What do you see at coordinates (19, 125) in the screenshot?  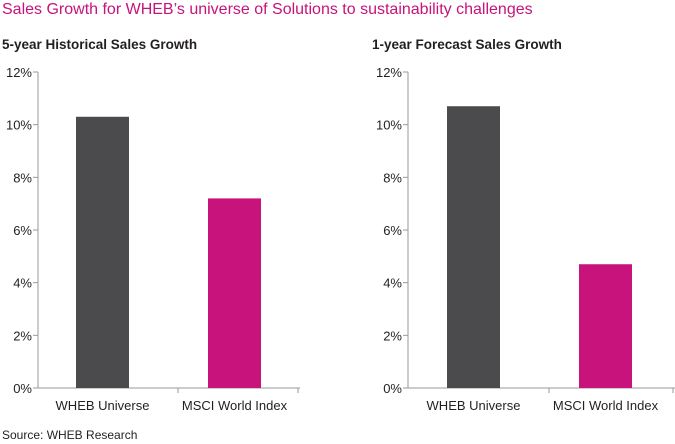 I see `left-y-tick-label: 10%` at bounding box center [19, 125].